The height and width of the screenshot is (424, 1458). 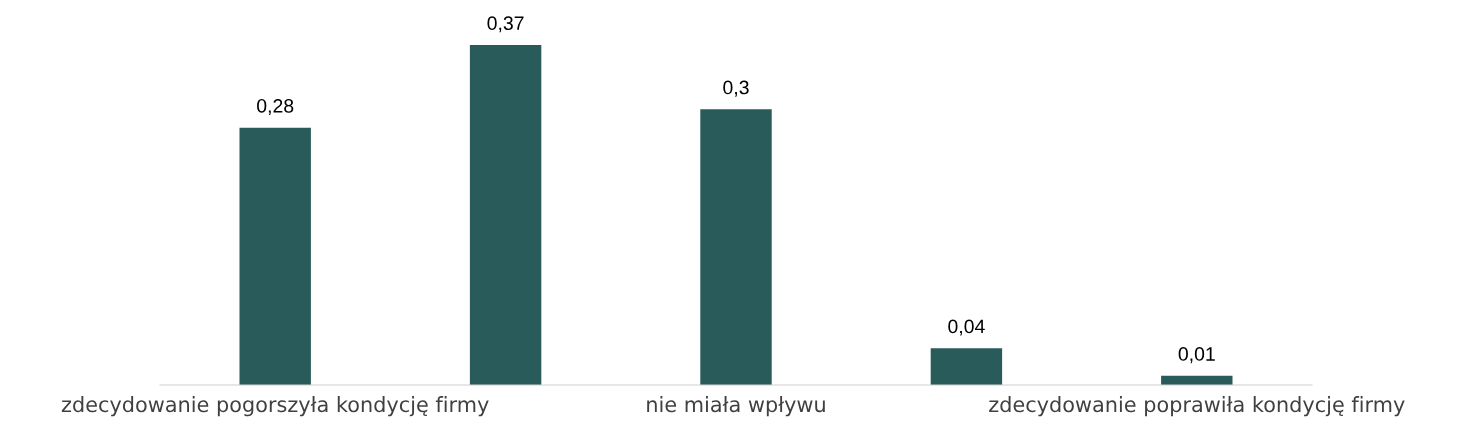 What do you see at coordinates (1196, 355) in the screenshot?
I see `data-label: 0,01` at bounding box center [1196, 355].